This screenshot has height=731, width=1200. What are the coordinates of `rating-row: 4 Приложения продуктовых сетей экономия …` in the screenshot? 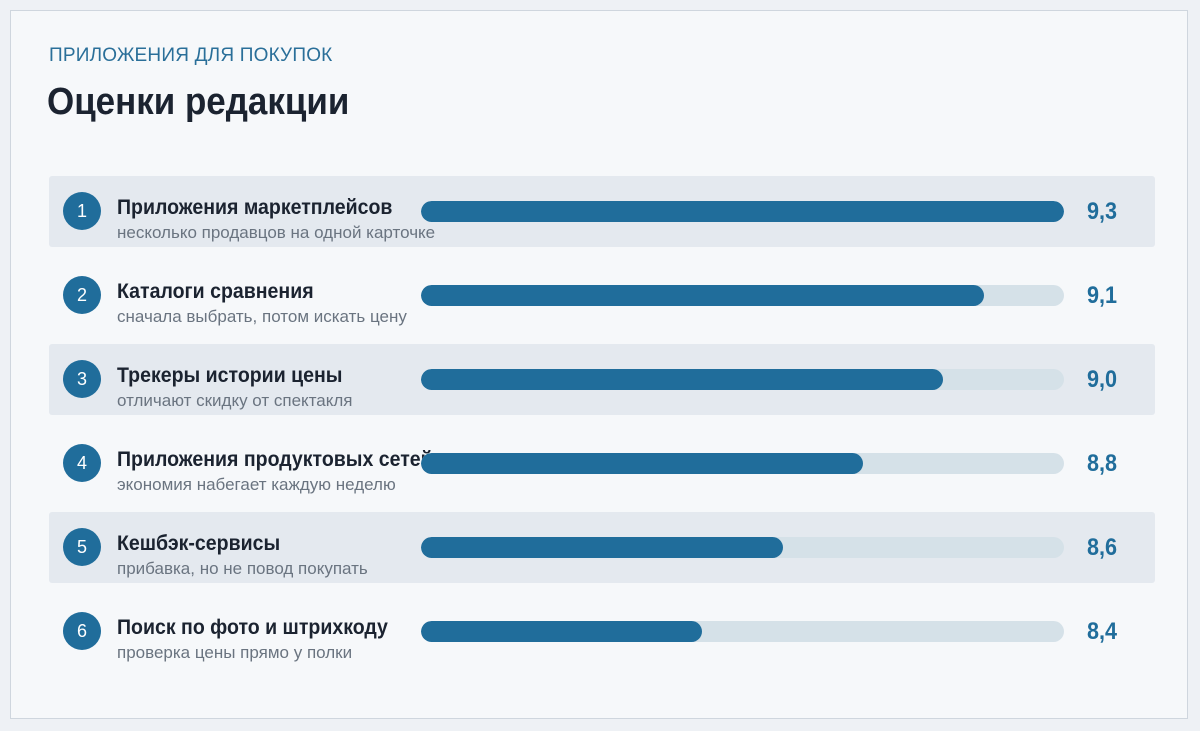 It's located at (602, 463).